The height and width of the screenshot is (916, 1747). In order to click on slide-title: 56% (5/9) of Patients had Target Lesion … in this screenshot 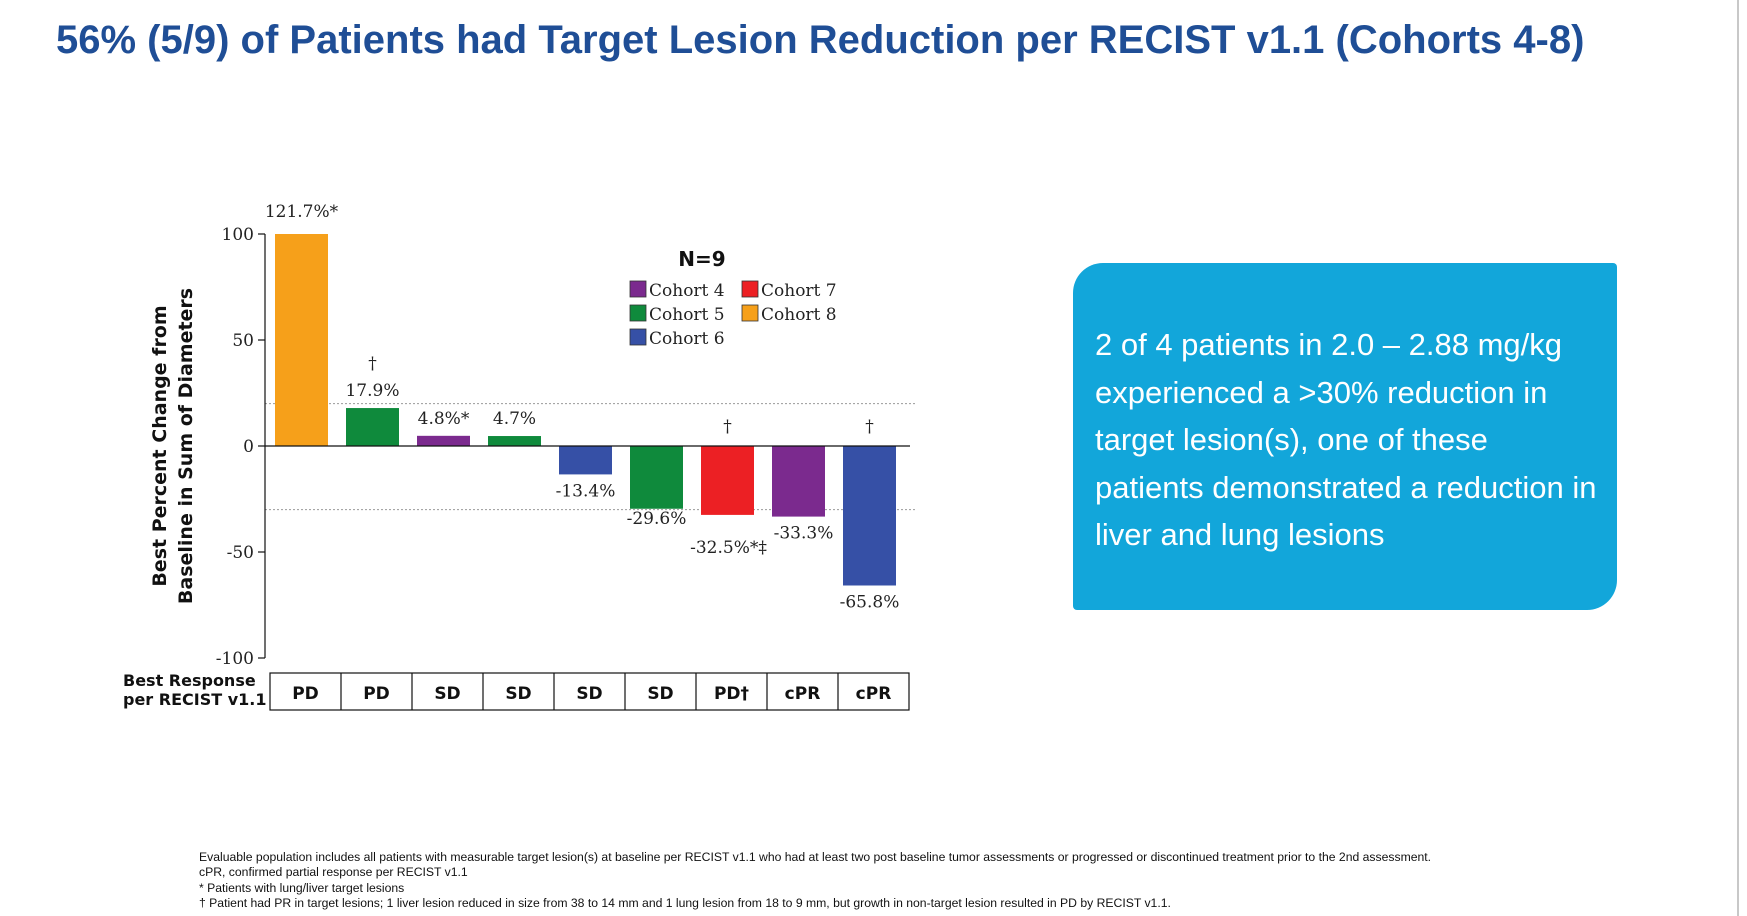, I will do `click(820, 40)`.